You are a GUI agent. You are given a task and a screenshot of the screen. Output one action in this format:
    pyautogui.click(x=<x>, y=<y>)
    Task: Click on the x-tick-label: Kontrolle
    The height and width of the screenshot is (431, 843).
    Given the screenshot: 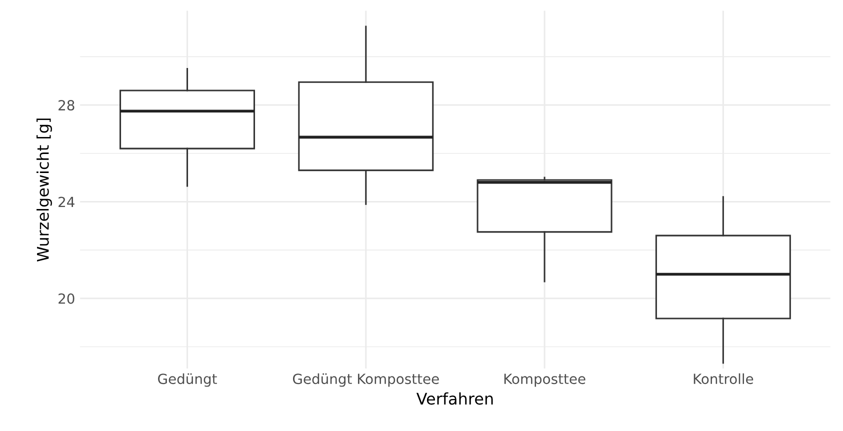 What is the action you would take?
    pyautogui.click(x=724, y=378)
    